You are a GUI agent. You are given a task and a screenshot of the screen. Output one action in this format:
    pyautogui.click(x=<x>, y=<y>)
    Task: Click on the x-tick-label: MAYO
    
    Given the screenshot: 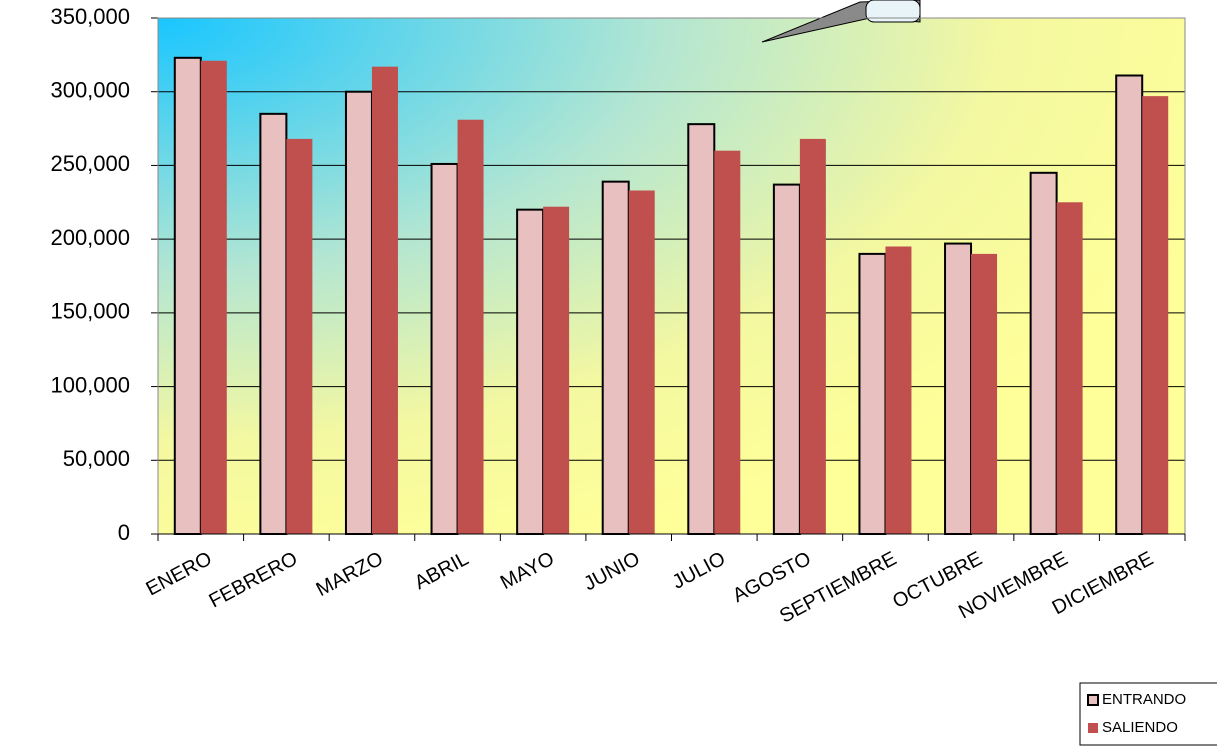 What is the action you would take?
    pyautogui.click(x=527, y=571)
    